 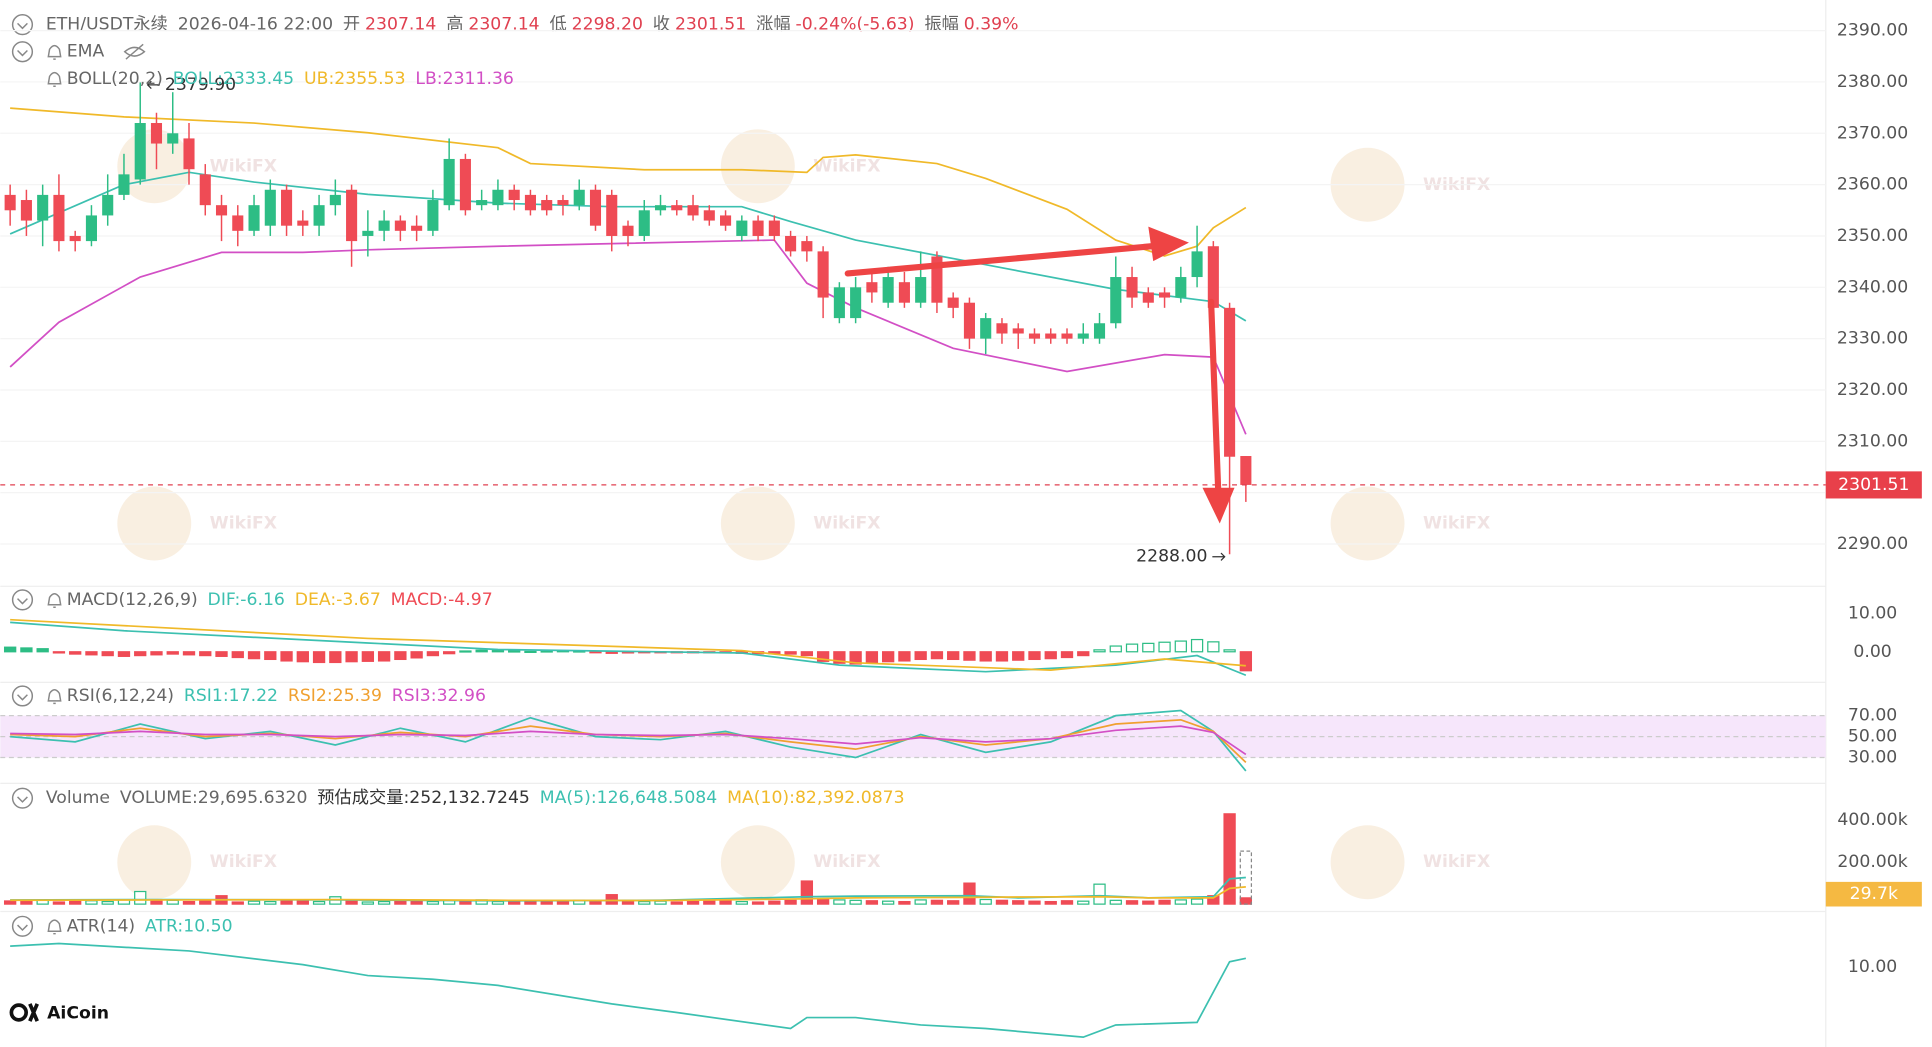 What do you see at coordinates (454, 25) in the screenshot?
I see `legend-item: 高` at bounding box center [454, 25].